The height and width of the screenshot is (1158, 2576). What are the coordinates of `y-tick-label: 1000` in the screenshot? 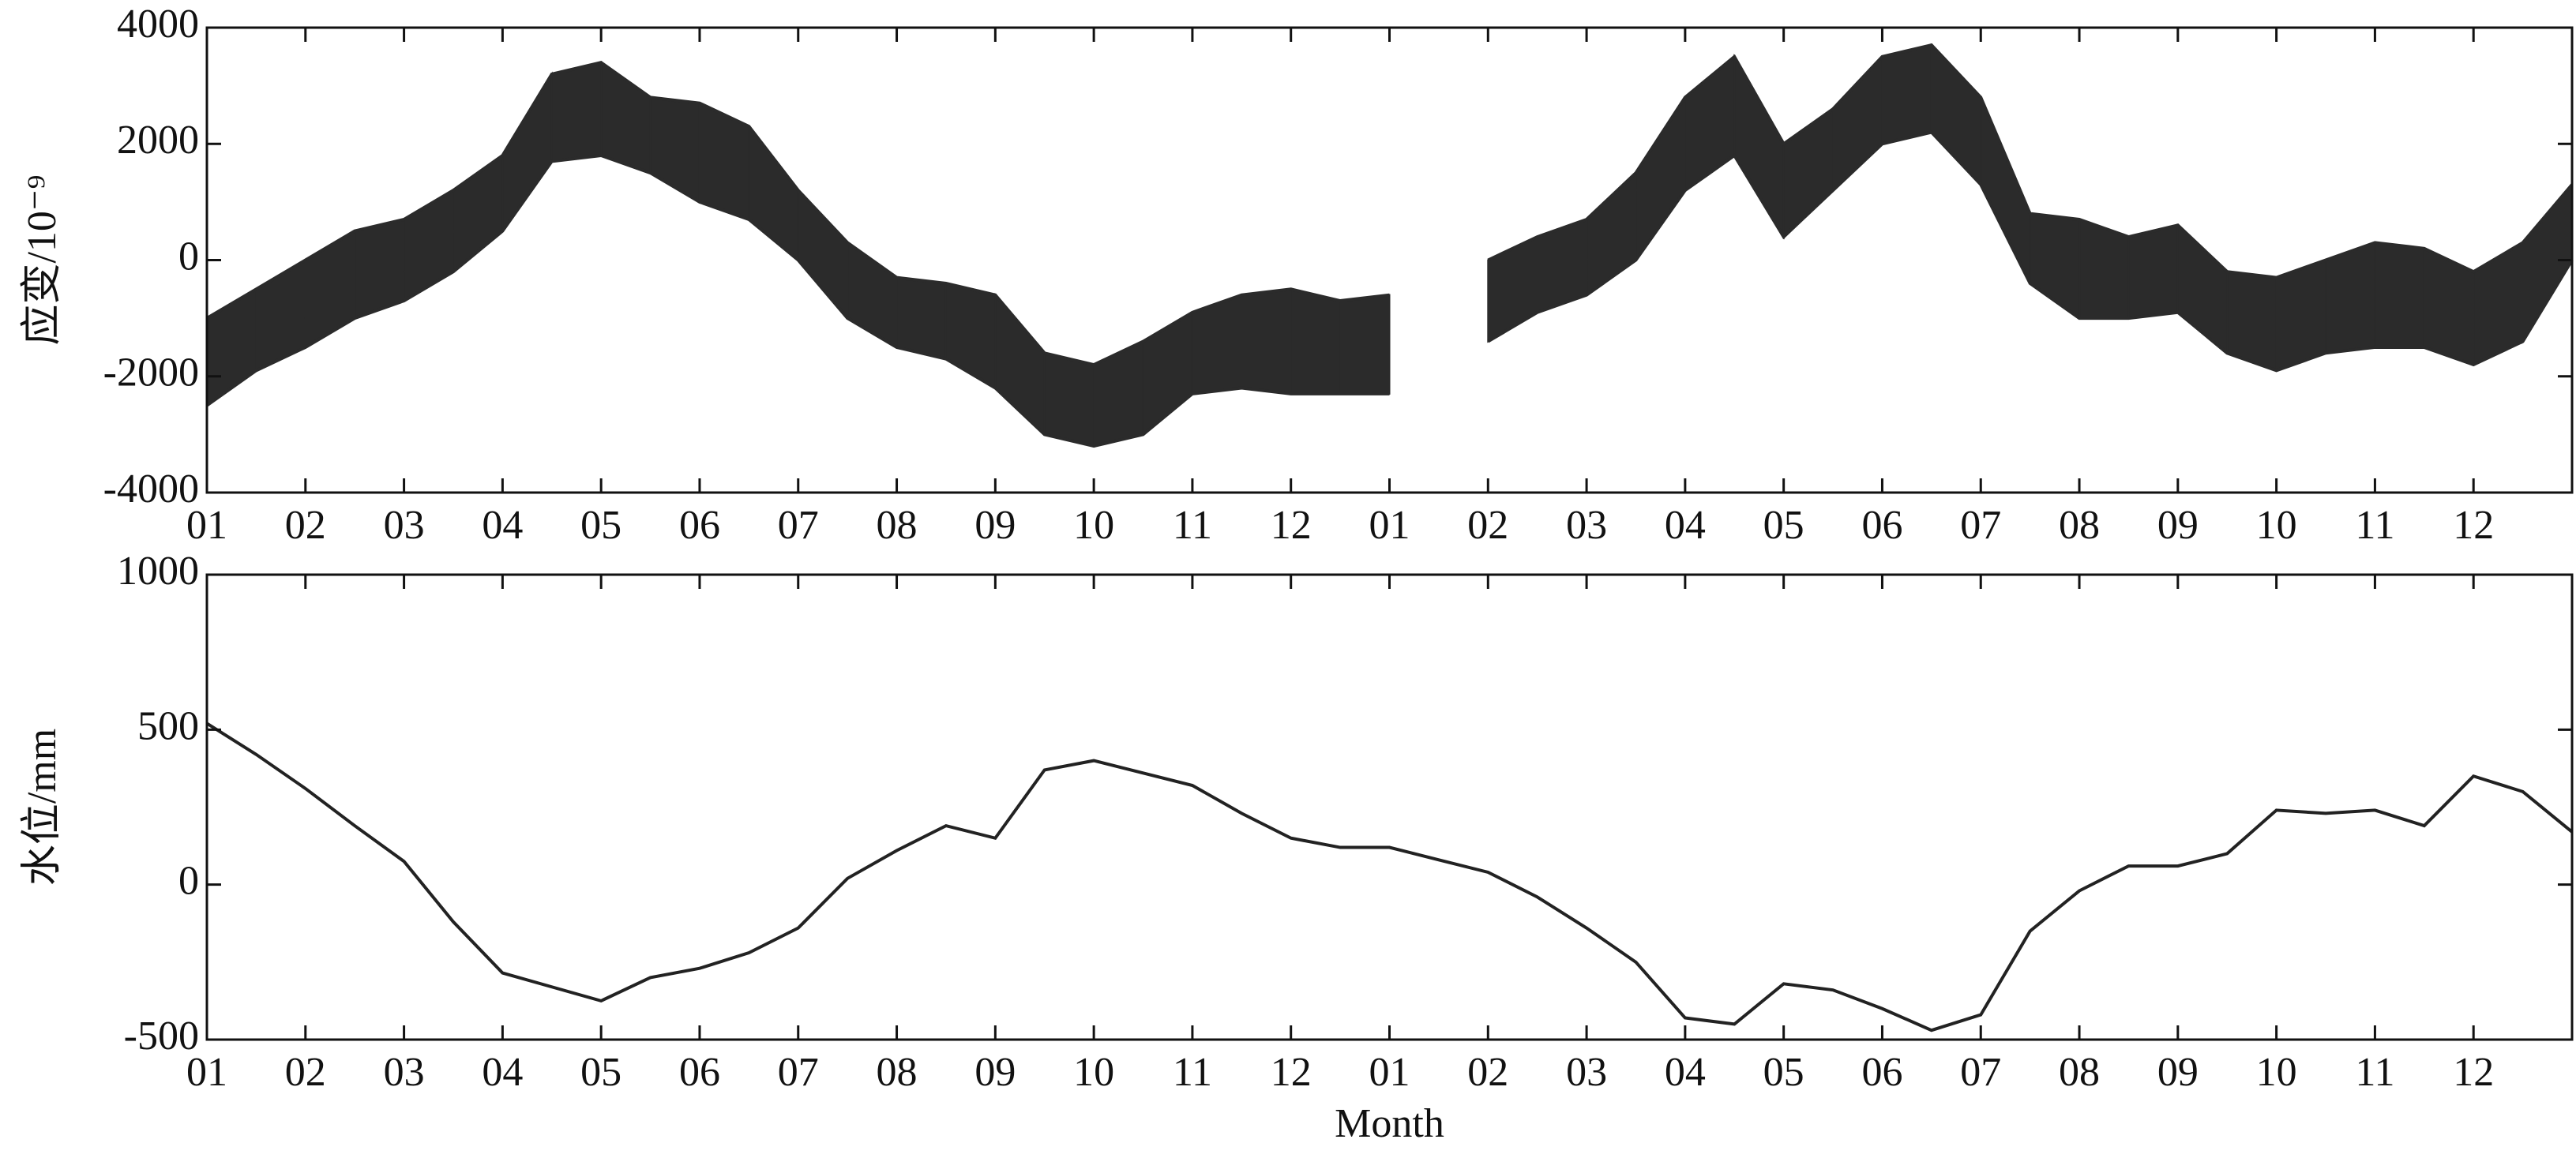 It's located at (158, 572).